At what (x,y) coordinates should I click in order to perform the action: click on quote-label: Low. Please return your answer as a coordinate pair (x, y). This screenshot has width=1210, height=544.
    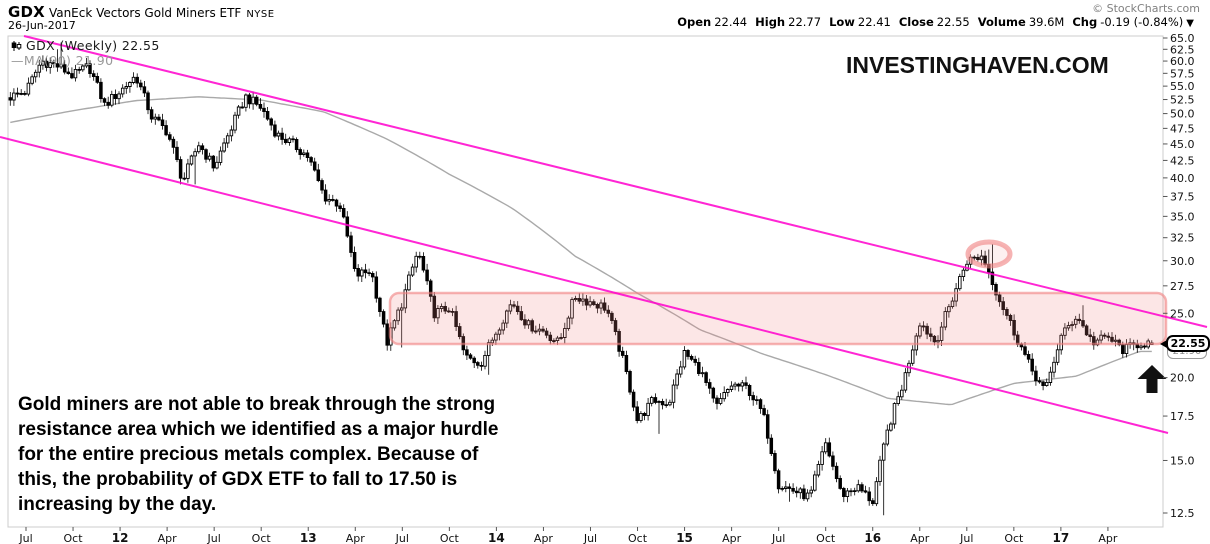
    Looking at the image, I should click on (842, 22).